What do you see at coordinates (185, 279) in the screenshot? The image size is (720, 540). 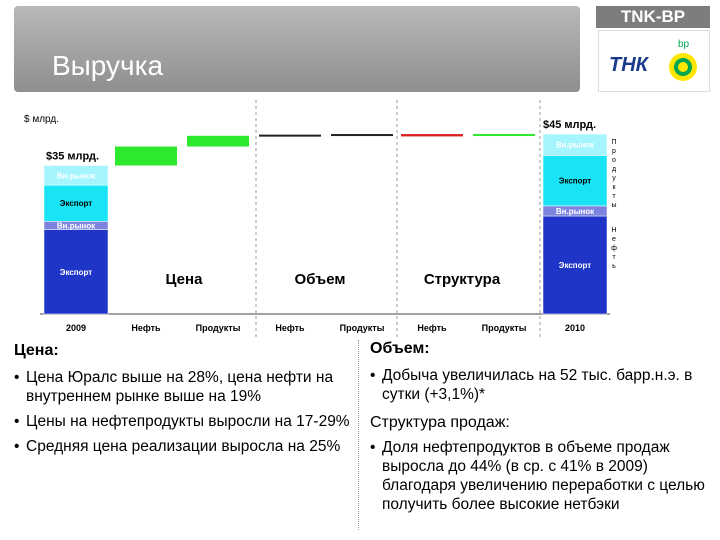 I see `group-label-1: Цена` at bounding box center [185, 279].